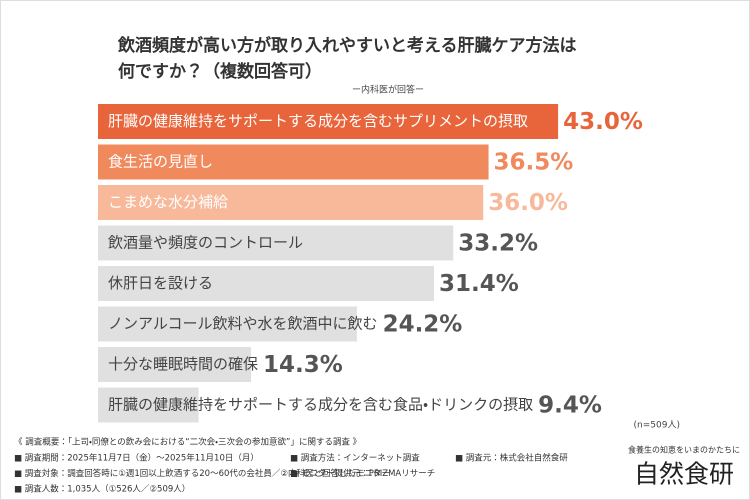  What do you see at coordinates (355, 458) in the screenshot?
I see `footer-item: ■ 調査方法：インターネット調査` at bounding box center [355, 458].